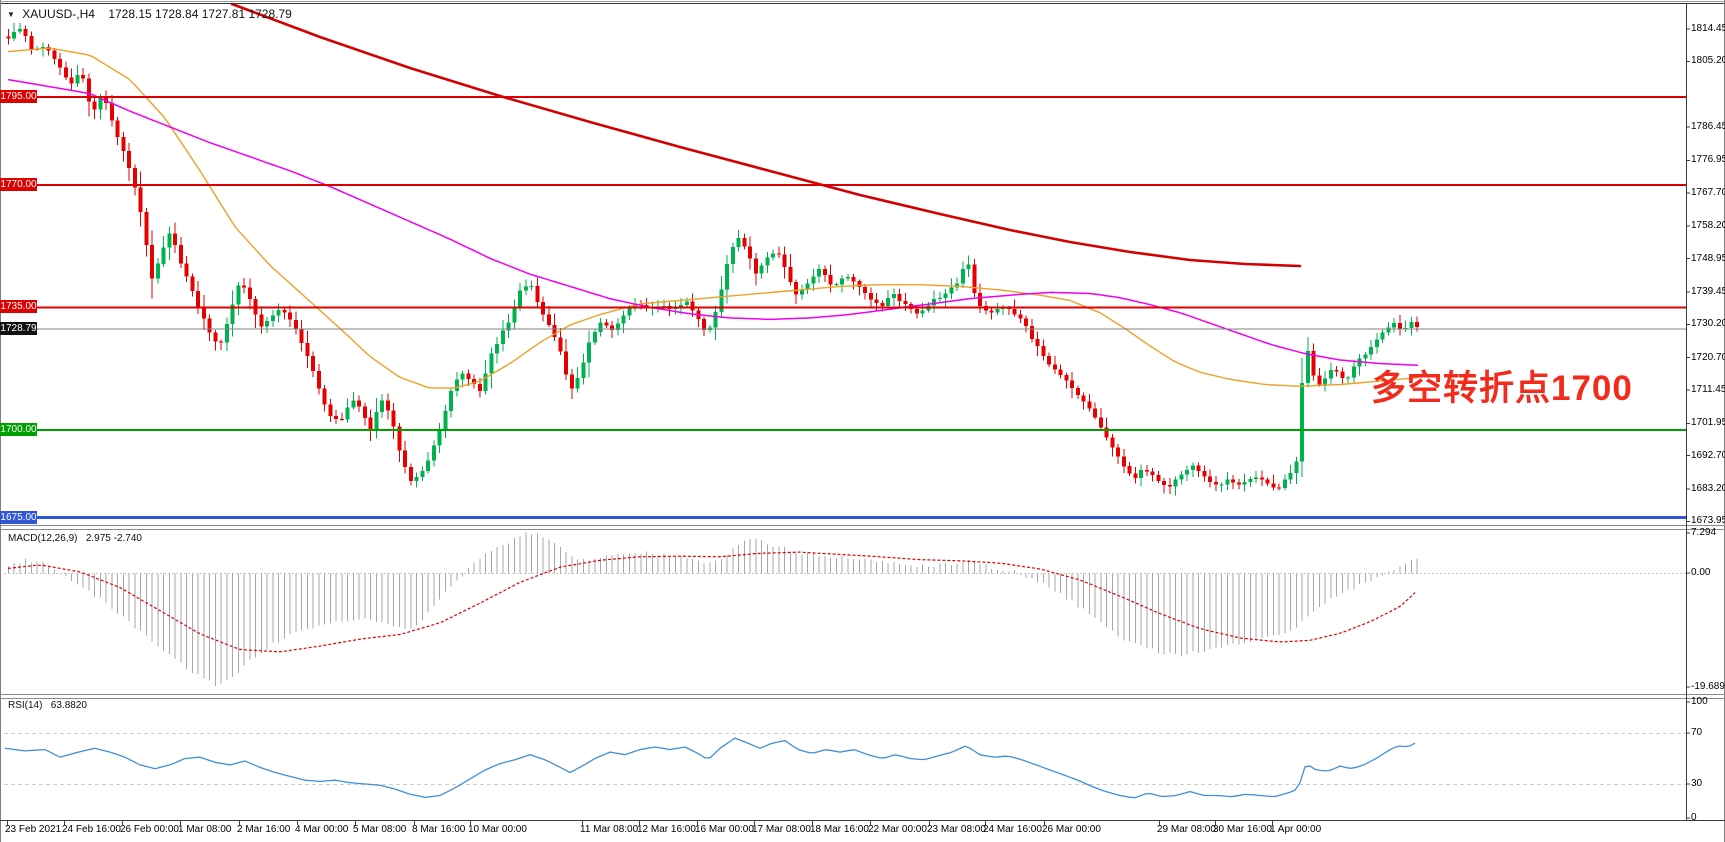  Describe the element at coordinates (1502, 388) in the screenshot. I see `annotation-text: 多空转折点1700` at that location.